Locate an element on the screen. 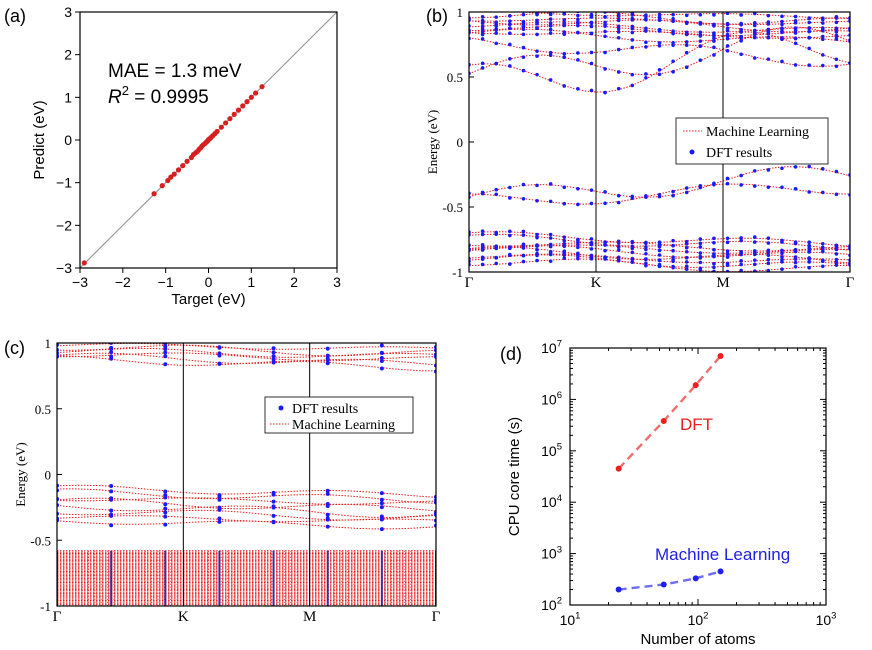  y-tick-label: 10⁵ is located at coordinates (551, 450).